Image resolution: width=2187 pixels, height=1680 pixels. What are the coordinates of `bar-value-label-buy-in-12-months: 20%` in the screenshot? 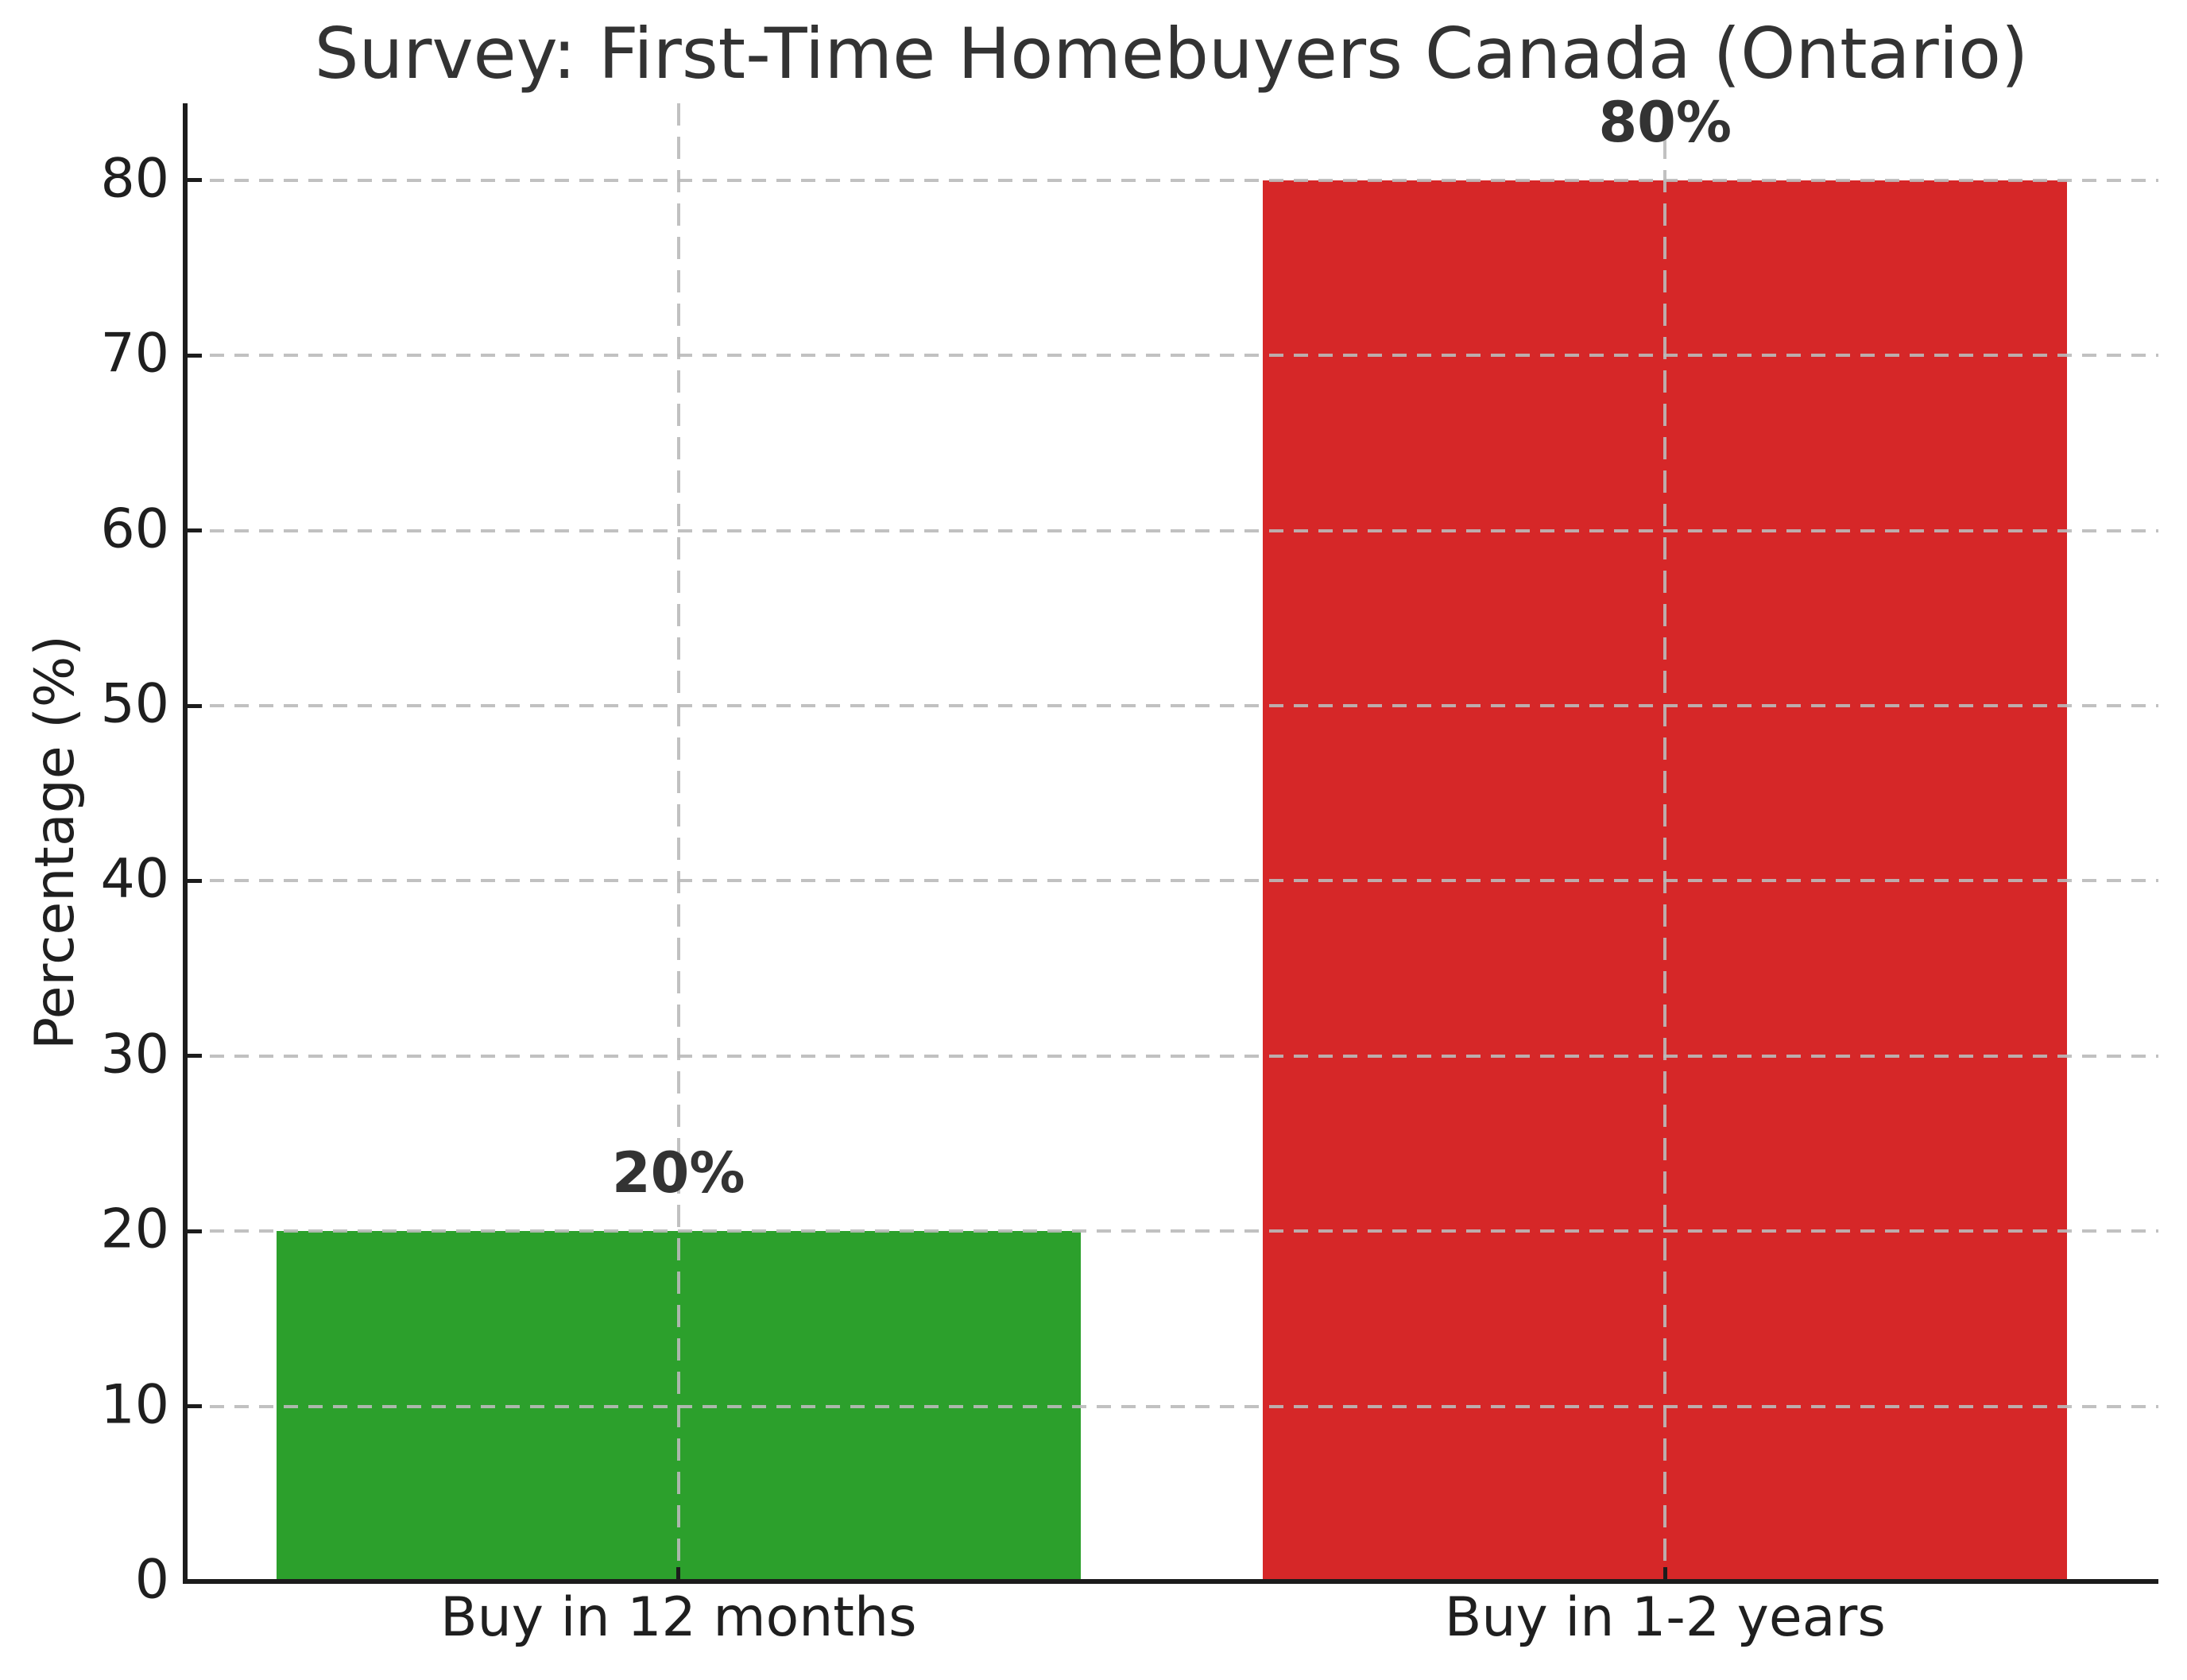 It's located at (678, 1173).